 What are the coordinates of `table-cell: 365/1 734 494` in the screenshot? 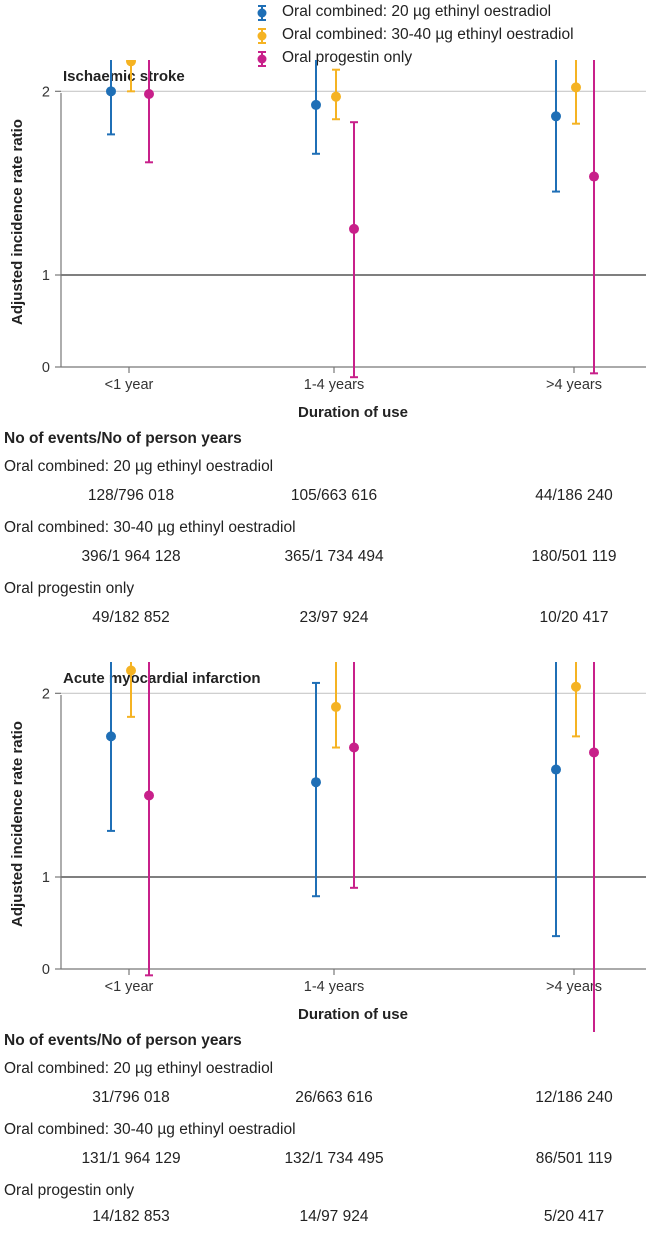 It's located at (334, 556).